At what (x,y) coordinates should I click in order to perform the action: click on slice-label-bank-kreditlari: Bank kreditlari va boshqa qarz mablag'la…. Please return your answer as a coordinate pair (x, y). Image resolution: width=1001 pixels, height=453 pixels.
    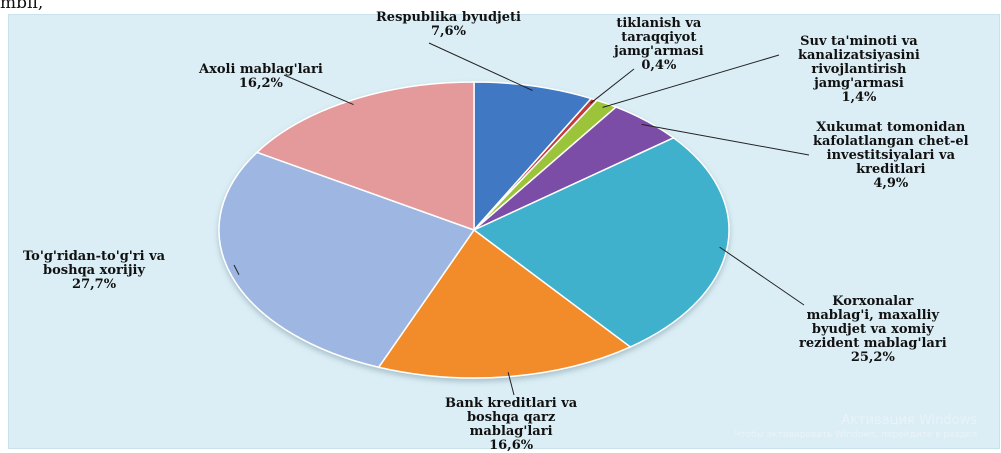
    Looking at the image, I should click on (511, 424).